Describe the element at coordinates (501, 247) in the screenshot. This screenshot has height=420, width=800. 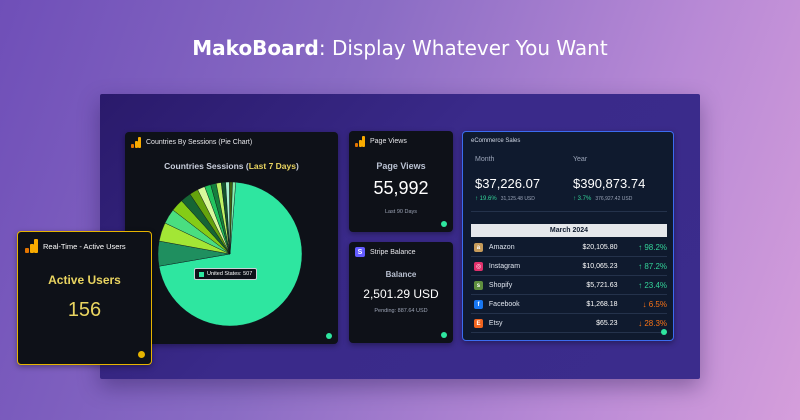
I see `row-name: Amazon` at that location.